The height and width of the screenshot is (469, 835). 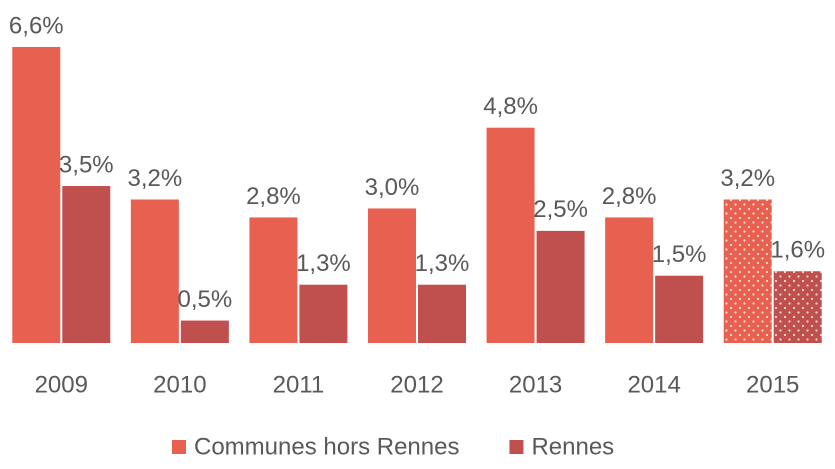 I want to click on data-label: 0,5%, so click(x=205, y=299).